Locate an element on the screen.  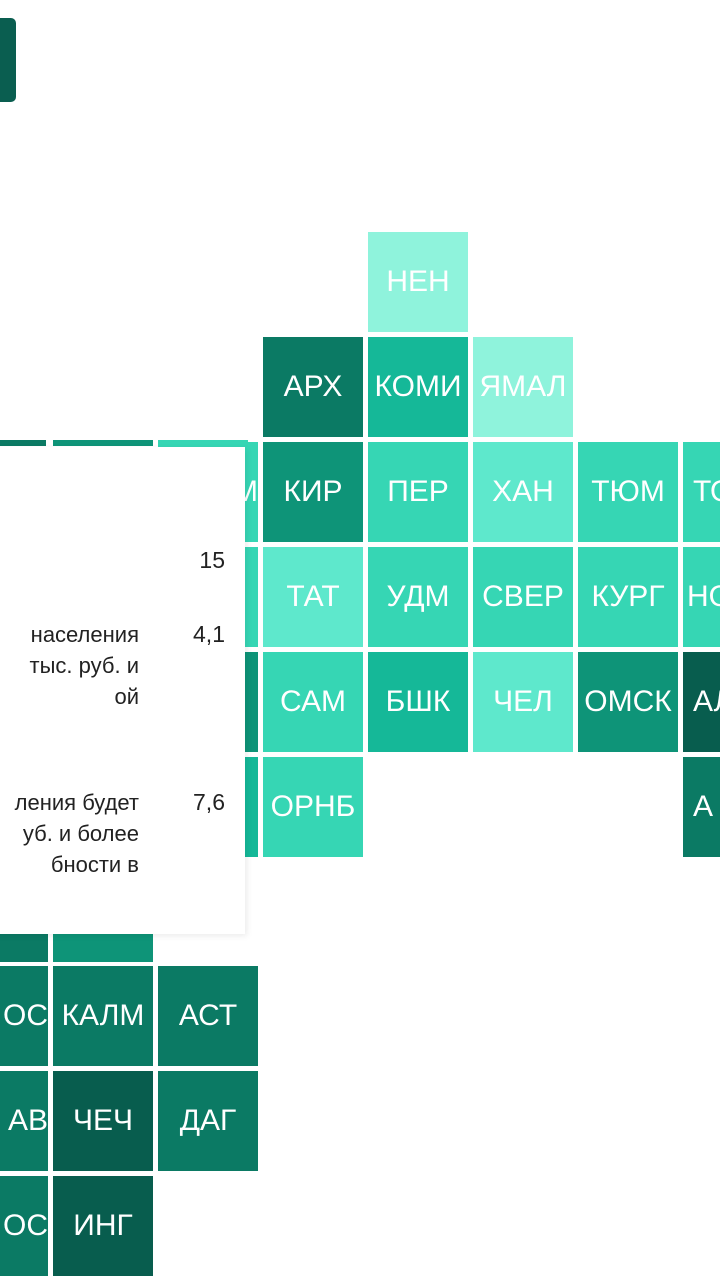
region-tile-a: А is located at coordinates (701, 807).